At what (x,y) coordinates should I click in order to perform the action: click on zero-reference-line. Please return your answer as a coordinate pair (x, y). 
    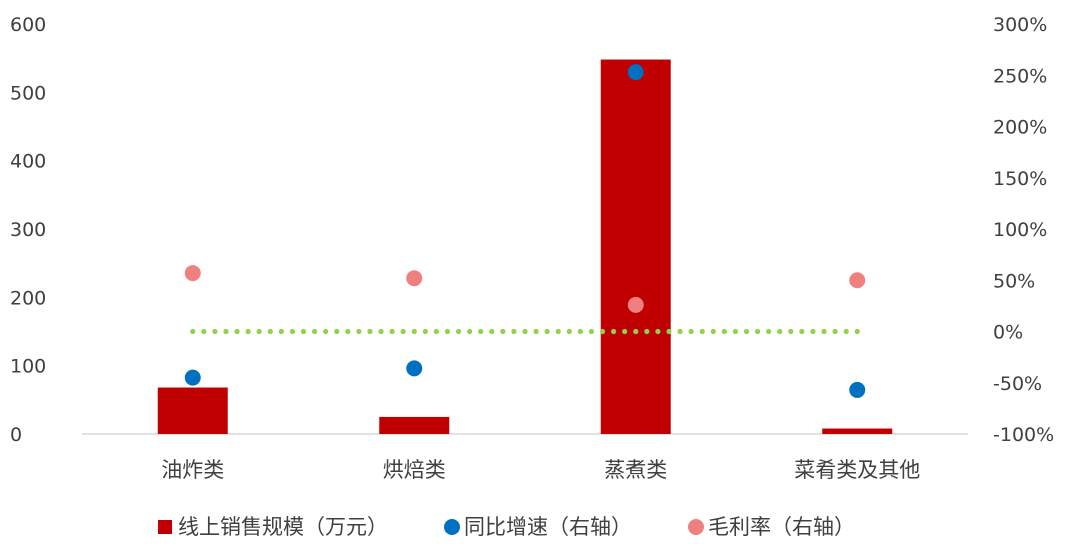
    Looking at the image, I should click on (525, 331).